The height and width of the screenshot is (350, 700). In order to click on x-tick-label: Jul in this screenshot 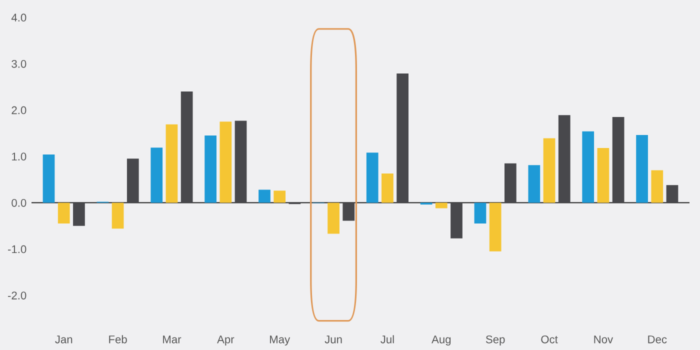, I will do `click(387, 339)`.